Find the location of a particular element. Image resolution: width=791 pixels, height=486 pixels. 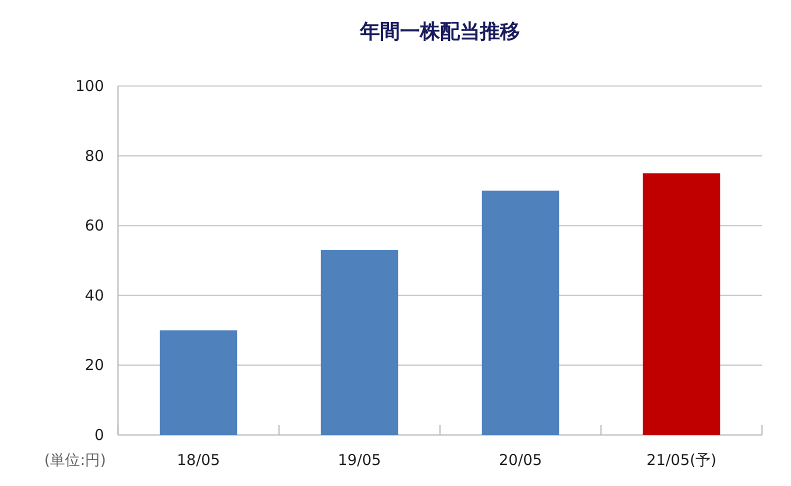

y-tick-label: 100 is located at coordinates (89, 86).